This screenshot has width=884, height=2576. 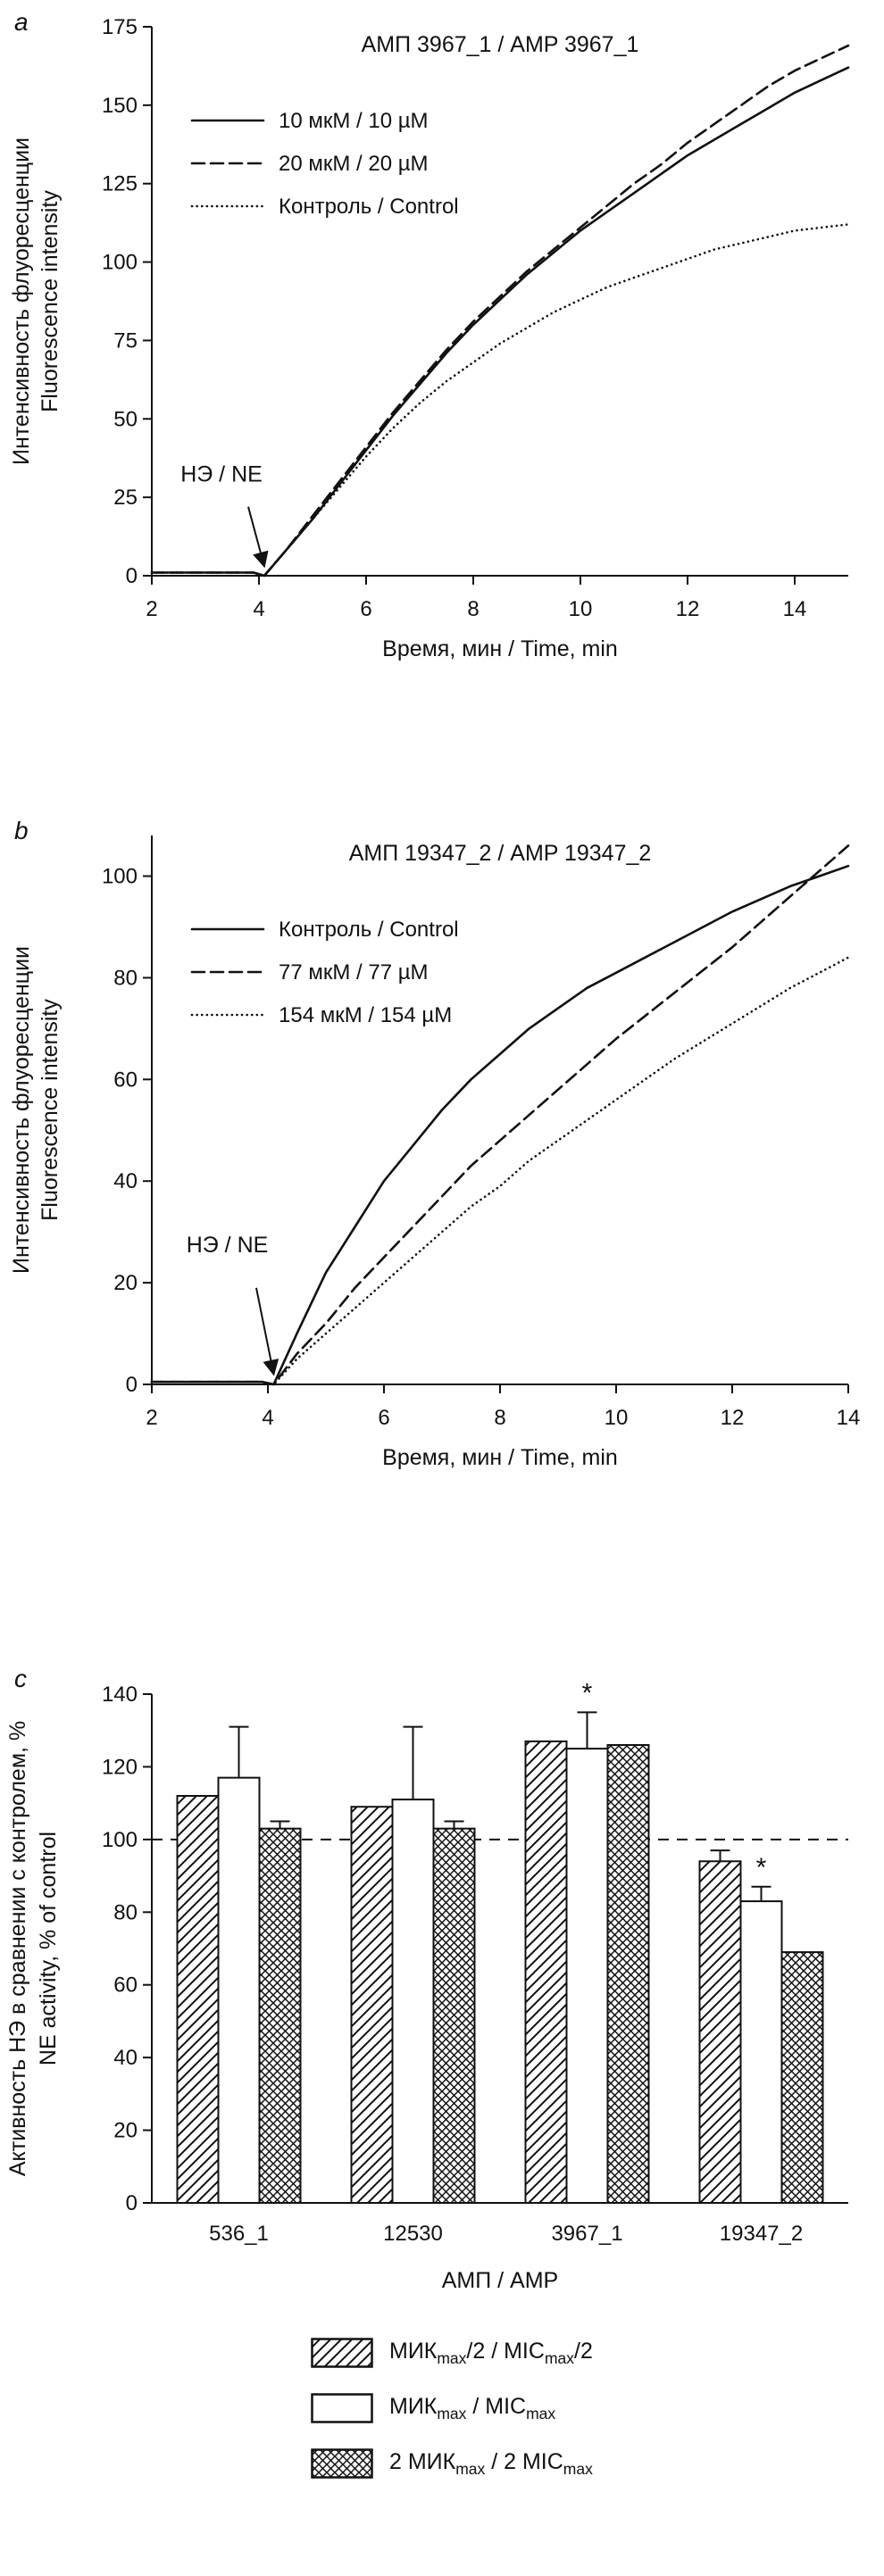 What do you see at coordinates (120, 1695) in the screenshot?
I see `y-tick-label: 140` at bounding box center [120, 1695].